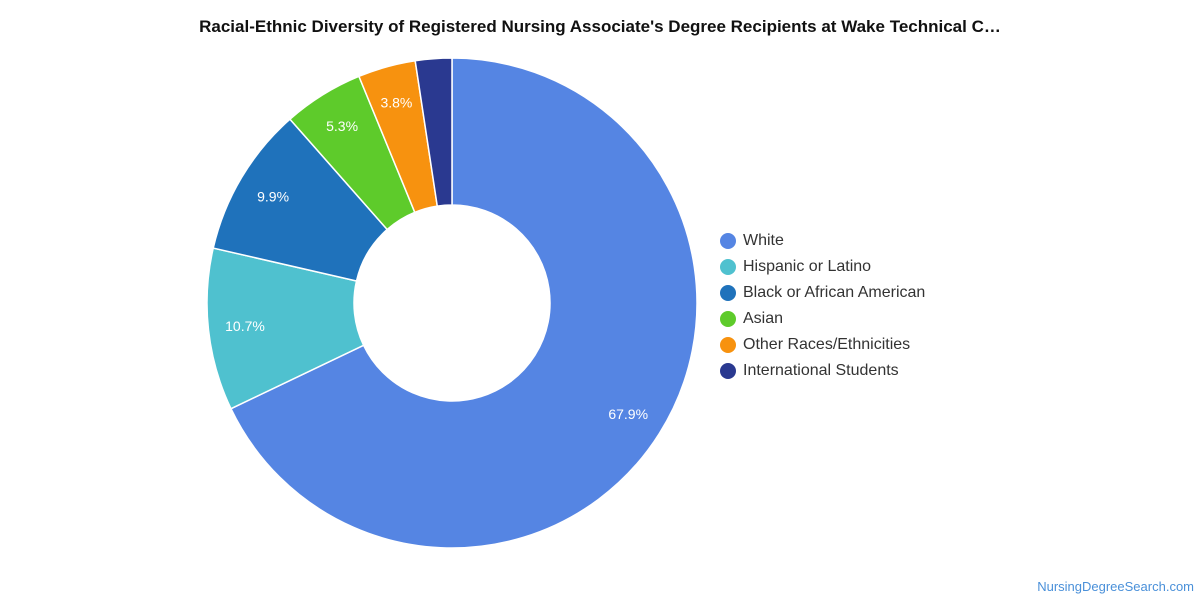 Image resolution: width=1200 pixels, height=600 pixels. I want to click on slice-label-asian: 5.3%, so click(342, 126).